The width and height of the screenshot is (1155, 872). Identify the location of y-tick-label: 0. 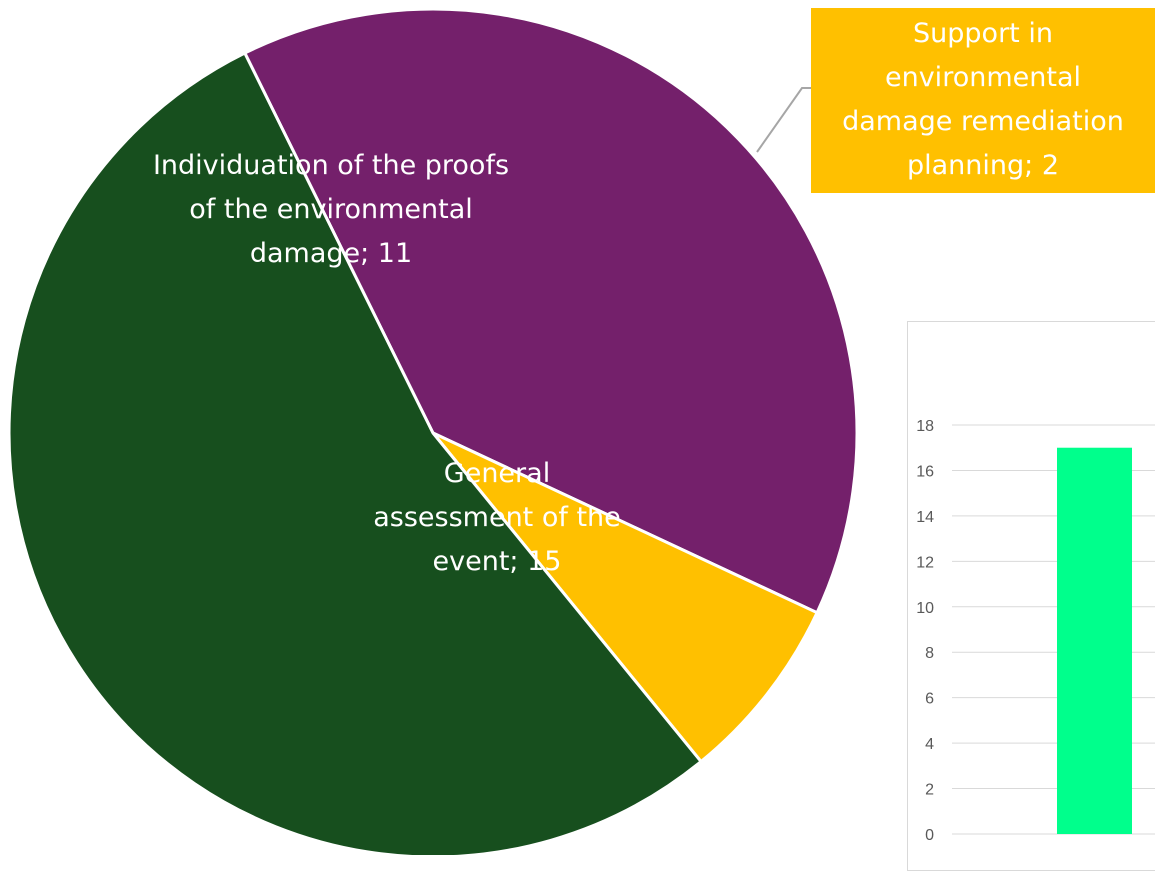
(929, 835).